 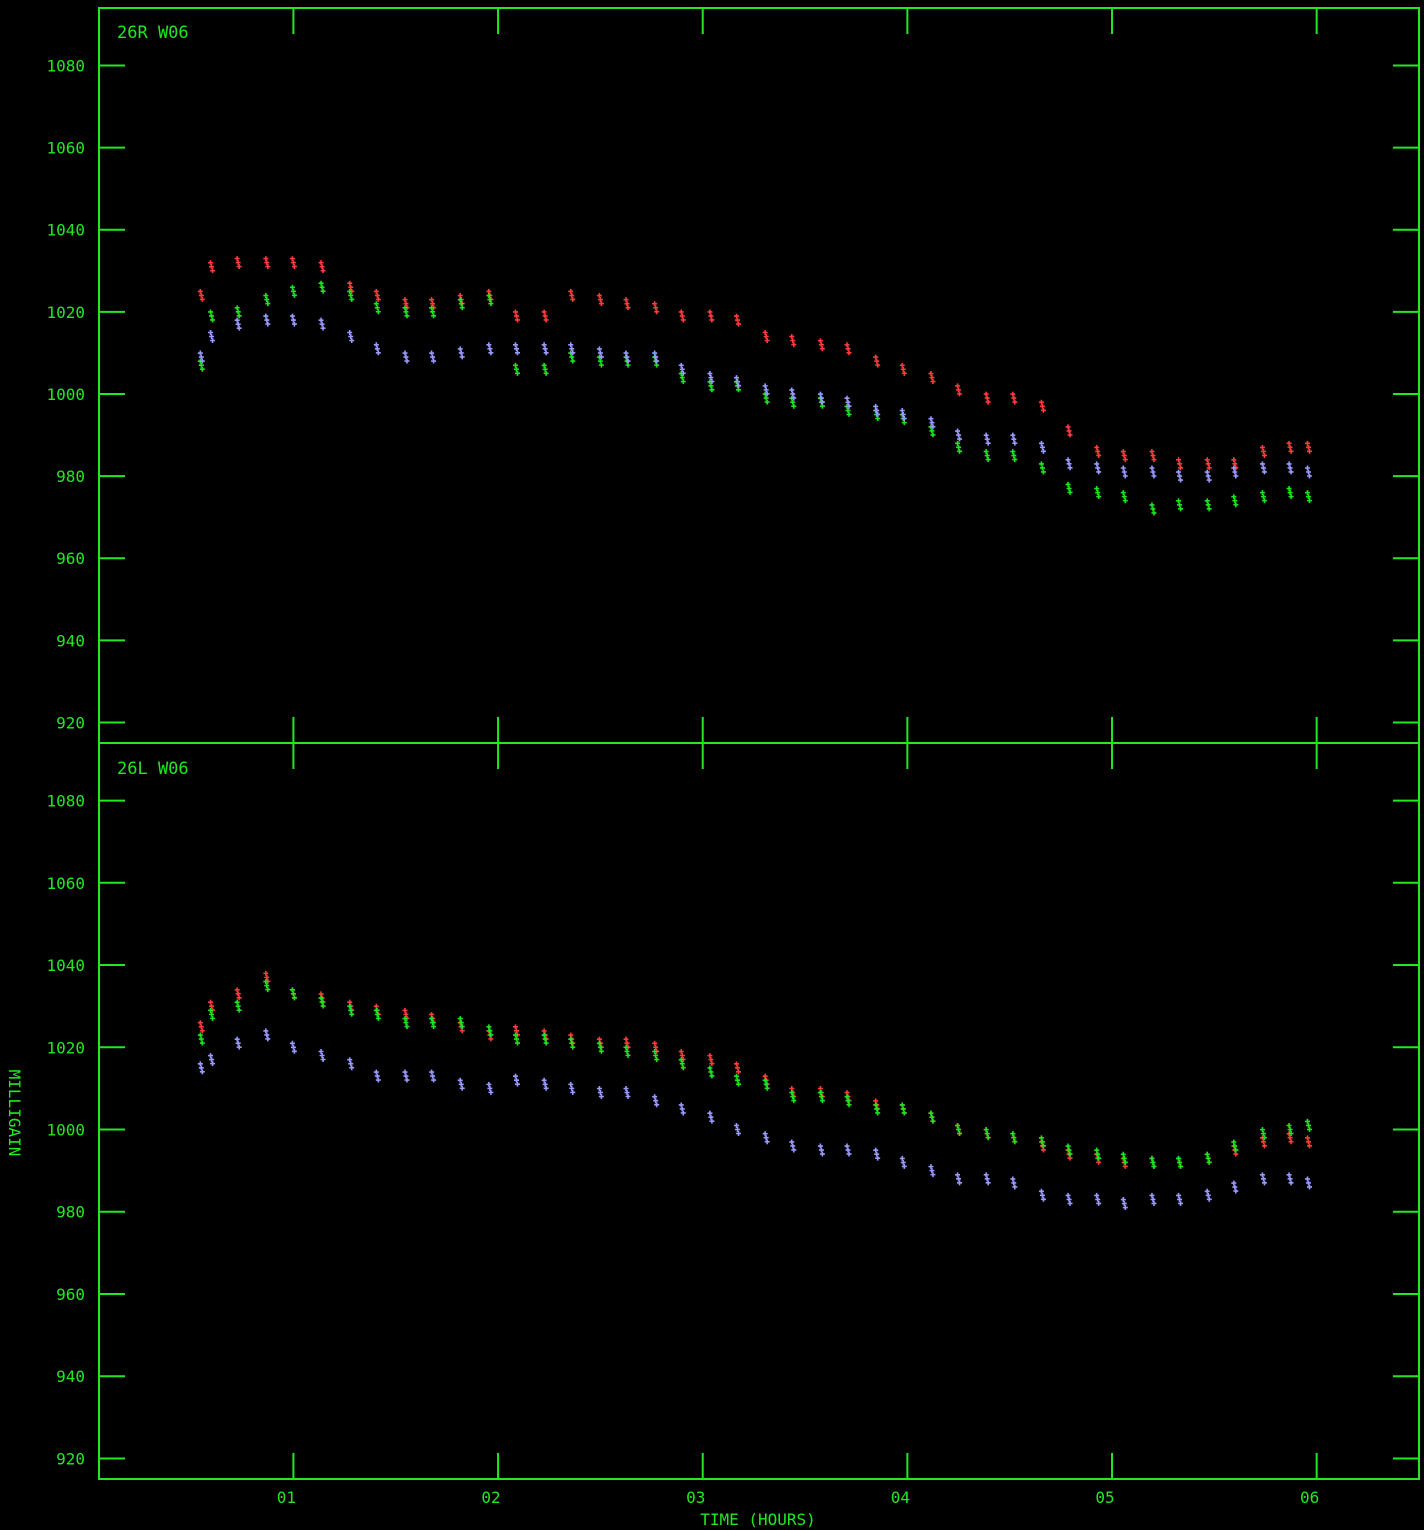 I want to click on x-axis-label: TIME (HOURS), so click(x=758, y=1519).